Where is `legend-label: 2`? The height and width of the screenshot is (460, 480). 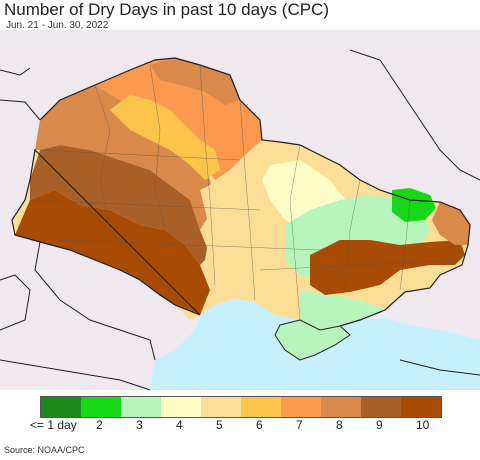 legend-label: 2 is located at coordinates (99, 425).